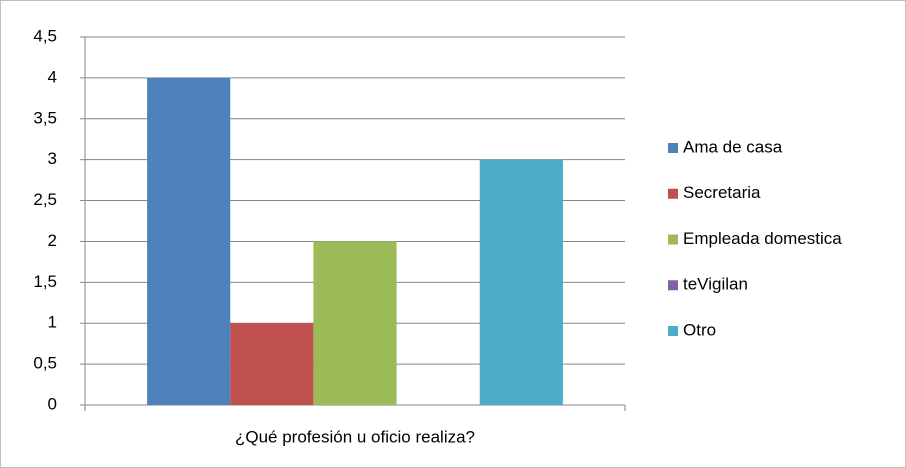 The image size is (906, 468). Describe the element at coordinates (52, 403) in the screenshot. I see `y-tick-label: 0` at that location.